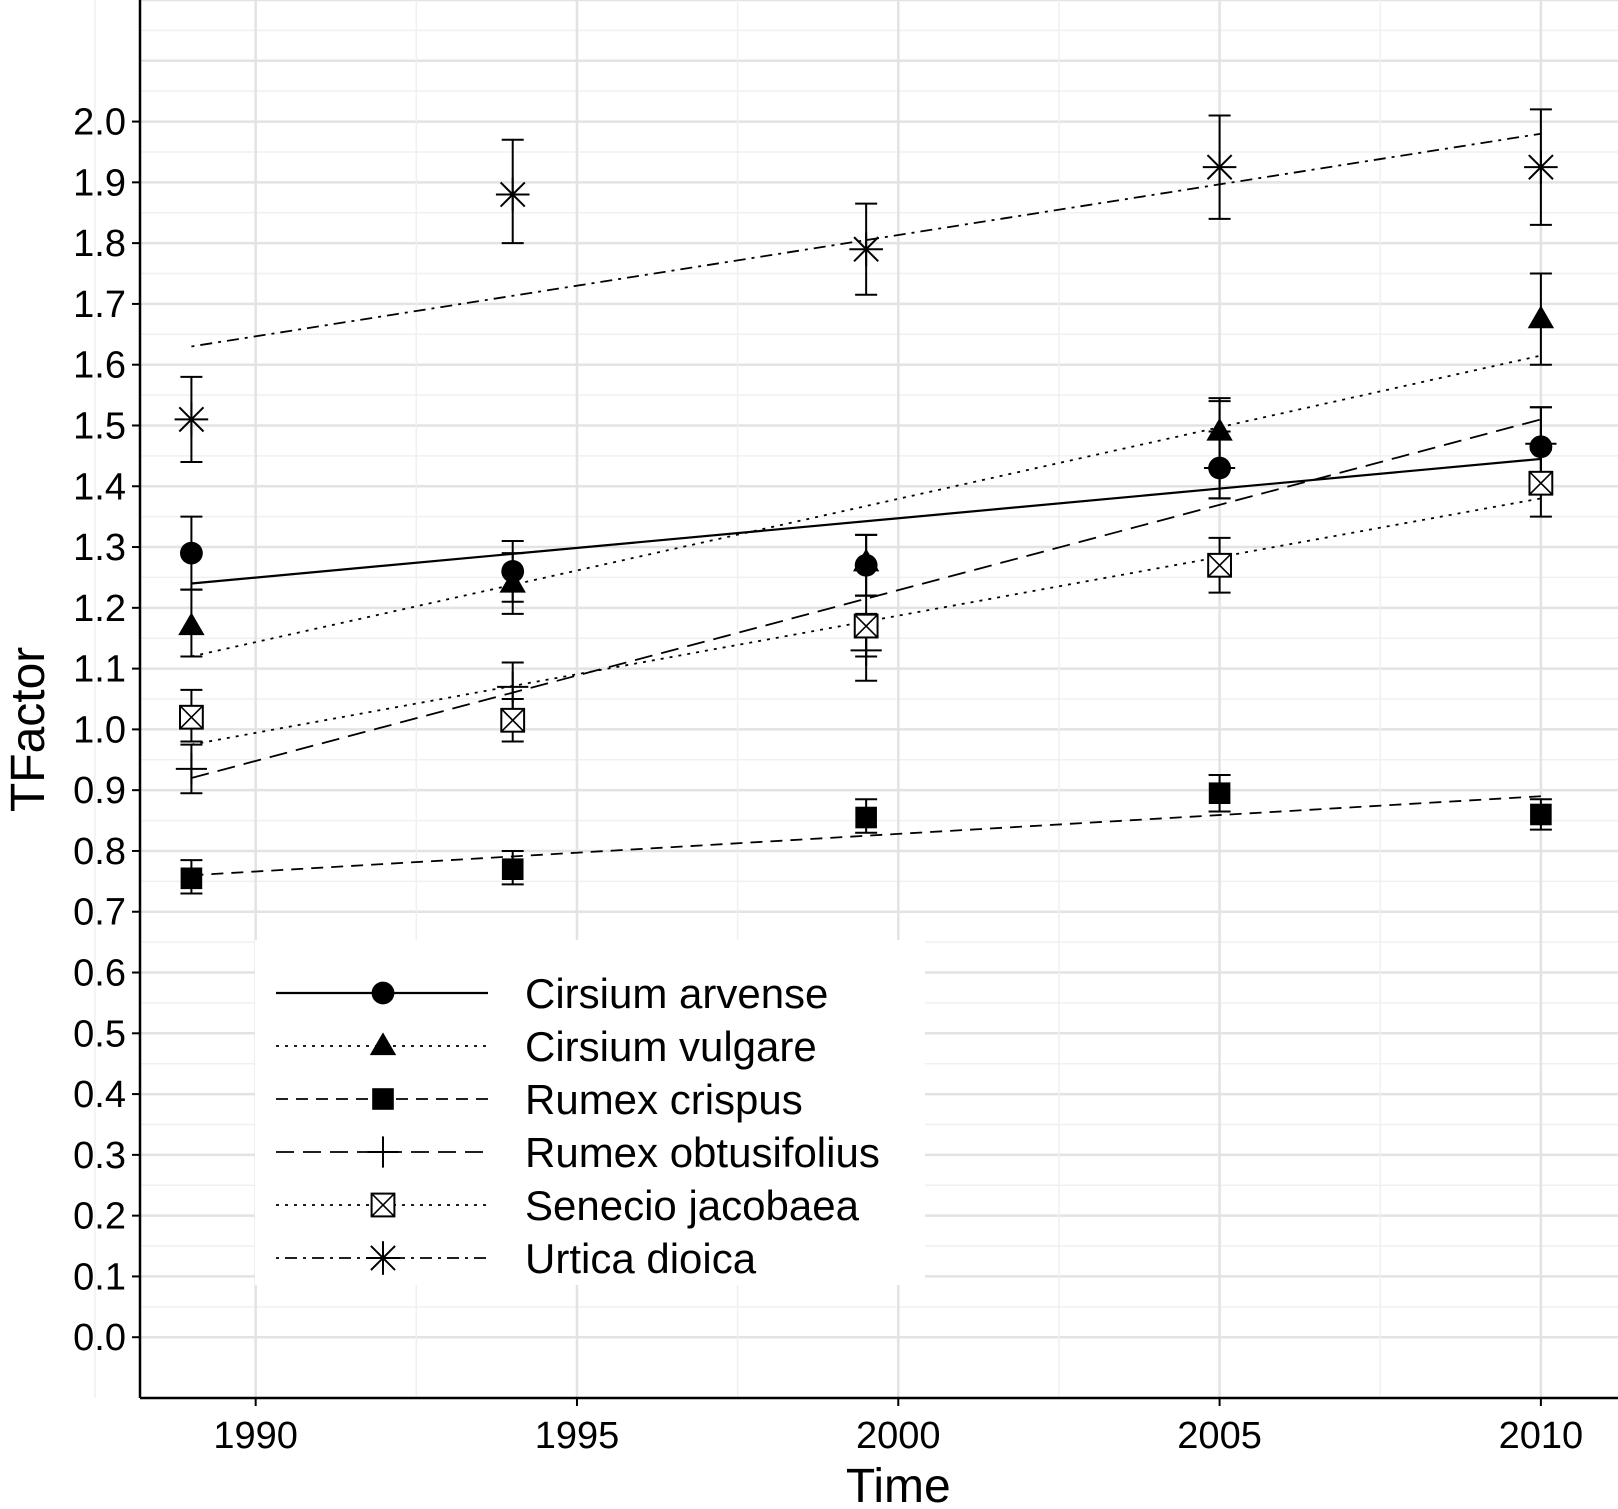 The width and height of the screenshot is (1618, 1509). What do you see at coordinates (99, 791) in the screenshot?
I see `y-tick-label: 0.9` at bounding box center [99, 791].